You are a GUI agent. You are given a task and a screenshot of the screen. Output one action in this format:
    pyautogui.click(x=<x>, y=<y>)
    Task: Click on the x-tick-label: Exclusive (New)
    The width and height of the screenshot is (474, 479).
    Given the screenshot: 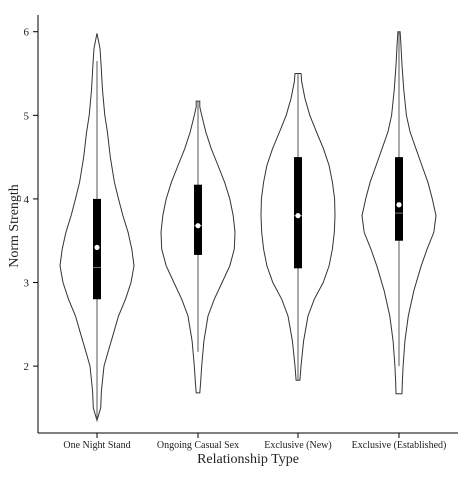 What is the action you would take?
    pyautogui.click(x=297, y=445)
    